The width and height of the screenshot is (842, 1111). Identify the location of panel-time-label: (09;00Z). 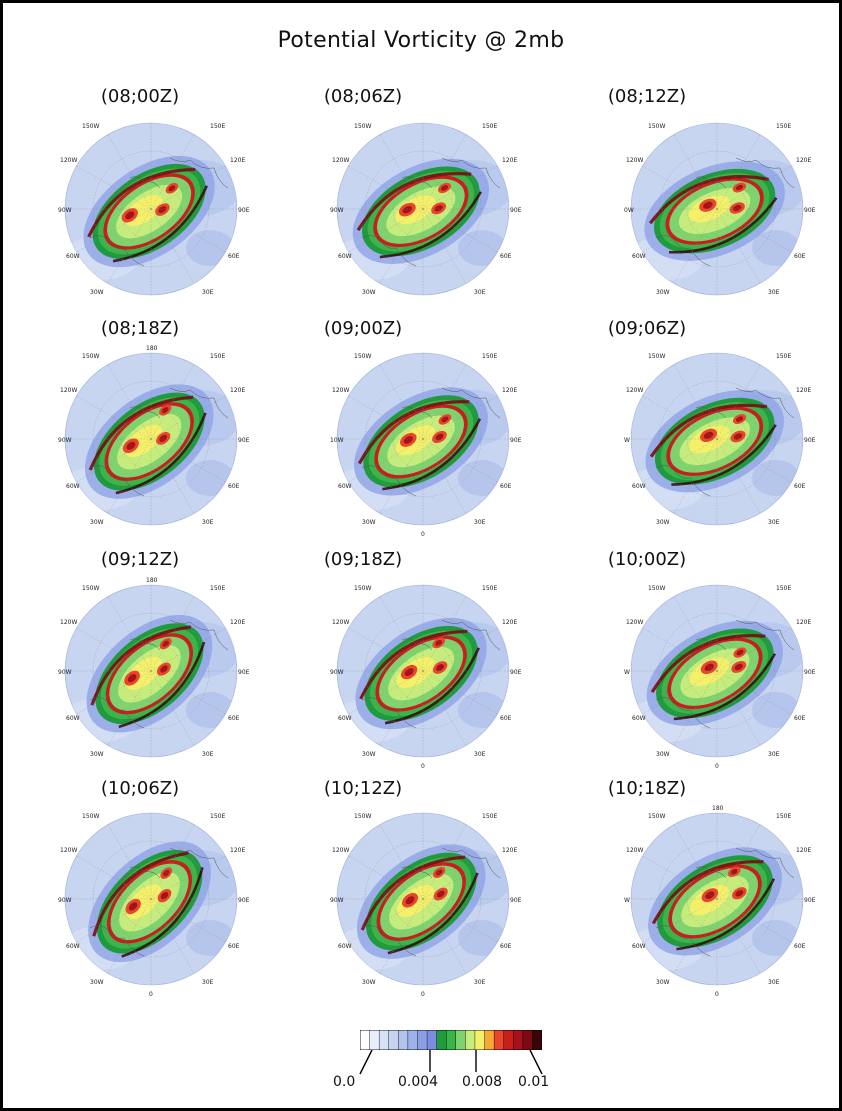
(363, 328).